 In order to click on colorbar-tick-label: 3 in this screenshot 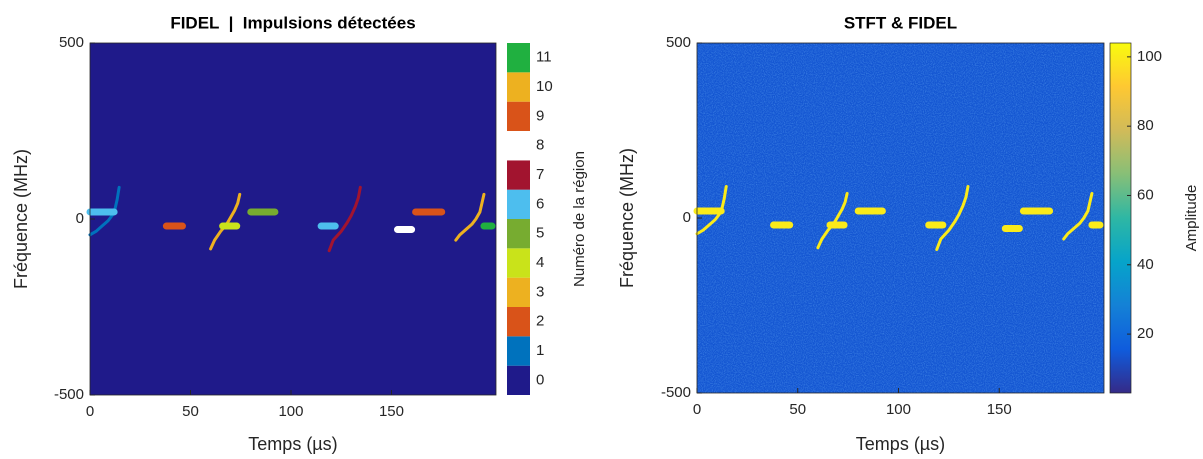, I will do `click(540, 291)`.